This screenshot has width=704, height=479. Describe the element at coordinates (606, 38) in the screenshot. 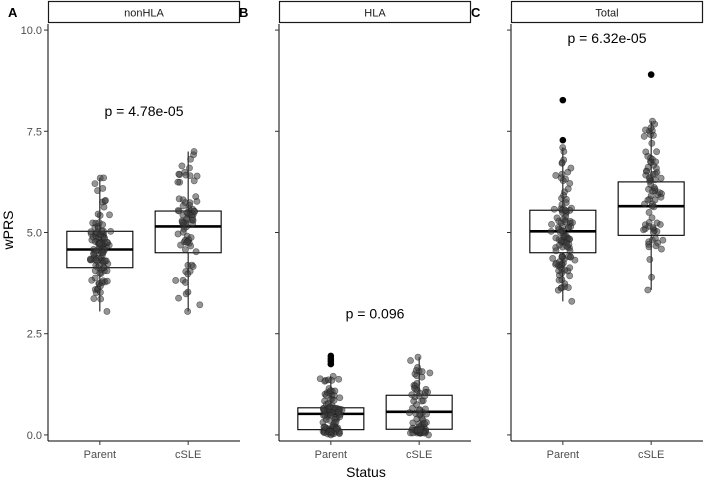

I see `p-value-label: p = 6.32e-05` at that location.